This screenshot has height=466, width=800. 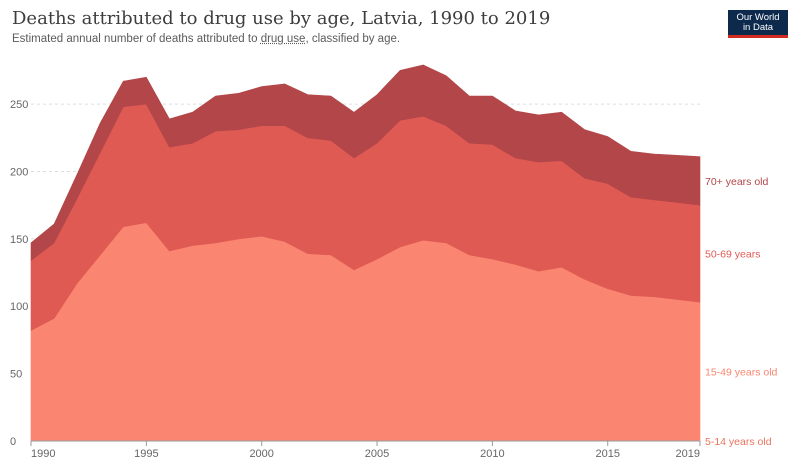 What do you see at coordinates (283, 39) in the screenshot?
I see `drug-use-link: drug use` at bounding box center [283, 39].